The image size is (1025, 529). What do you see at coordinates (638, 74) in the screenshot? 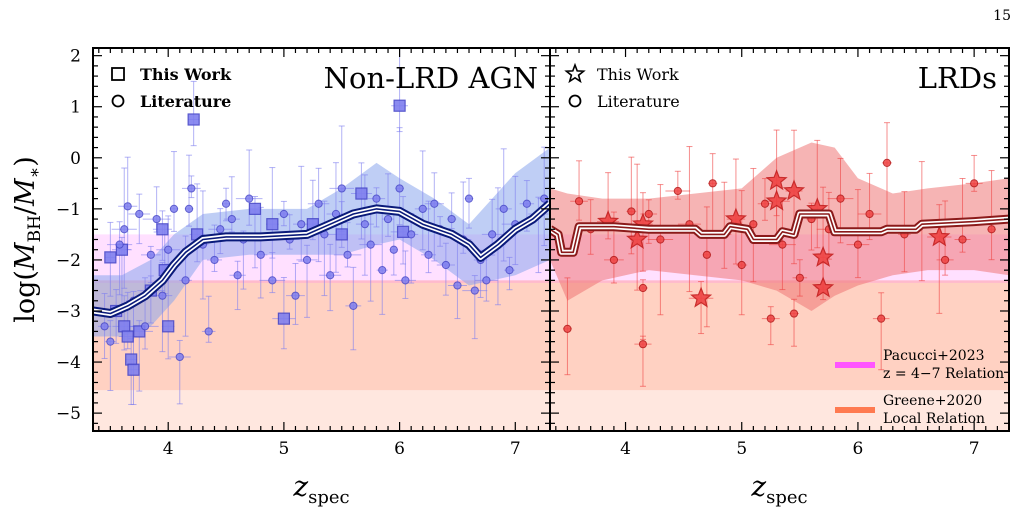
I see `legend-label: This Work` at bounding box center [638, 74].